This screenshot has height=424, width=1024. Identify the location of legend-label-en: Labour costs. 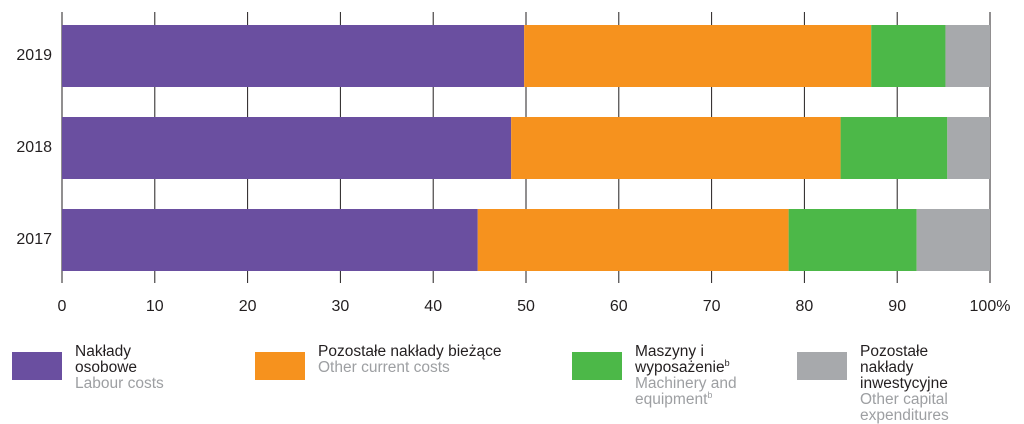
(119, 383).